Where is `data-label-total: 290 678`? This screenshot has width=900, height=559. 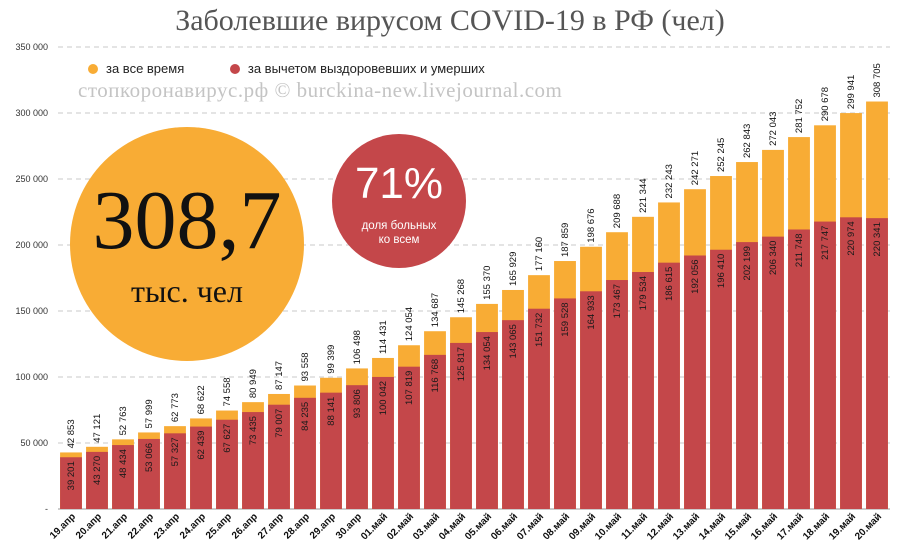
data-label-total: 290 678 is located at coordinates (825, 104).